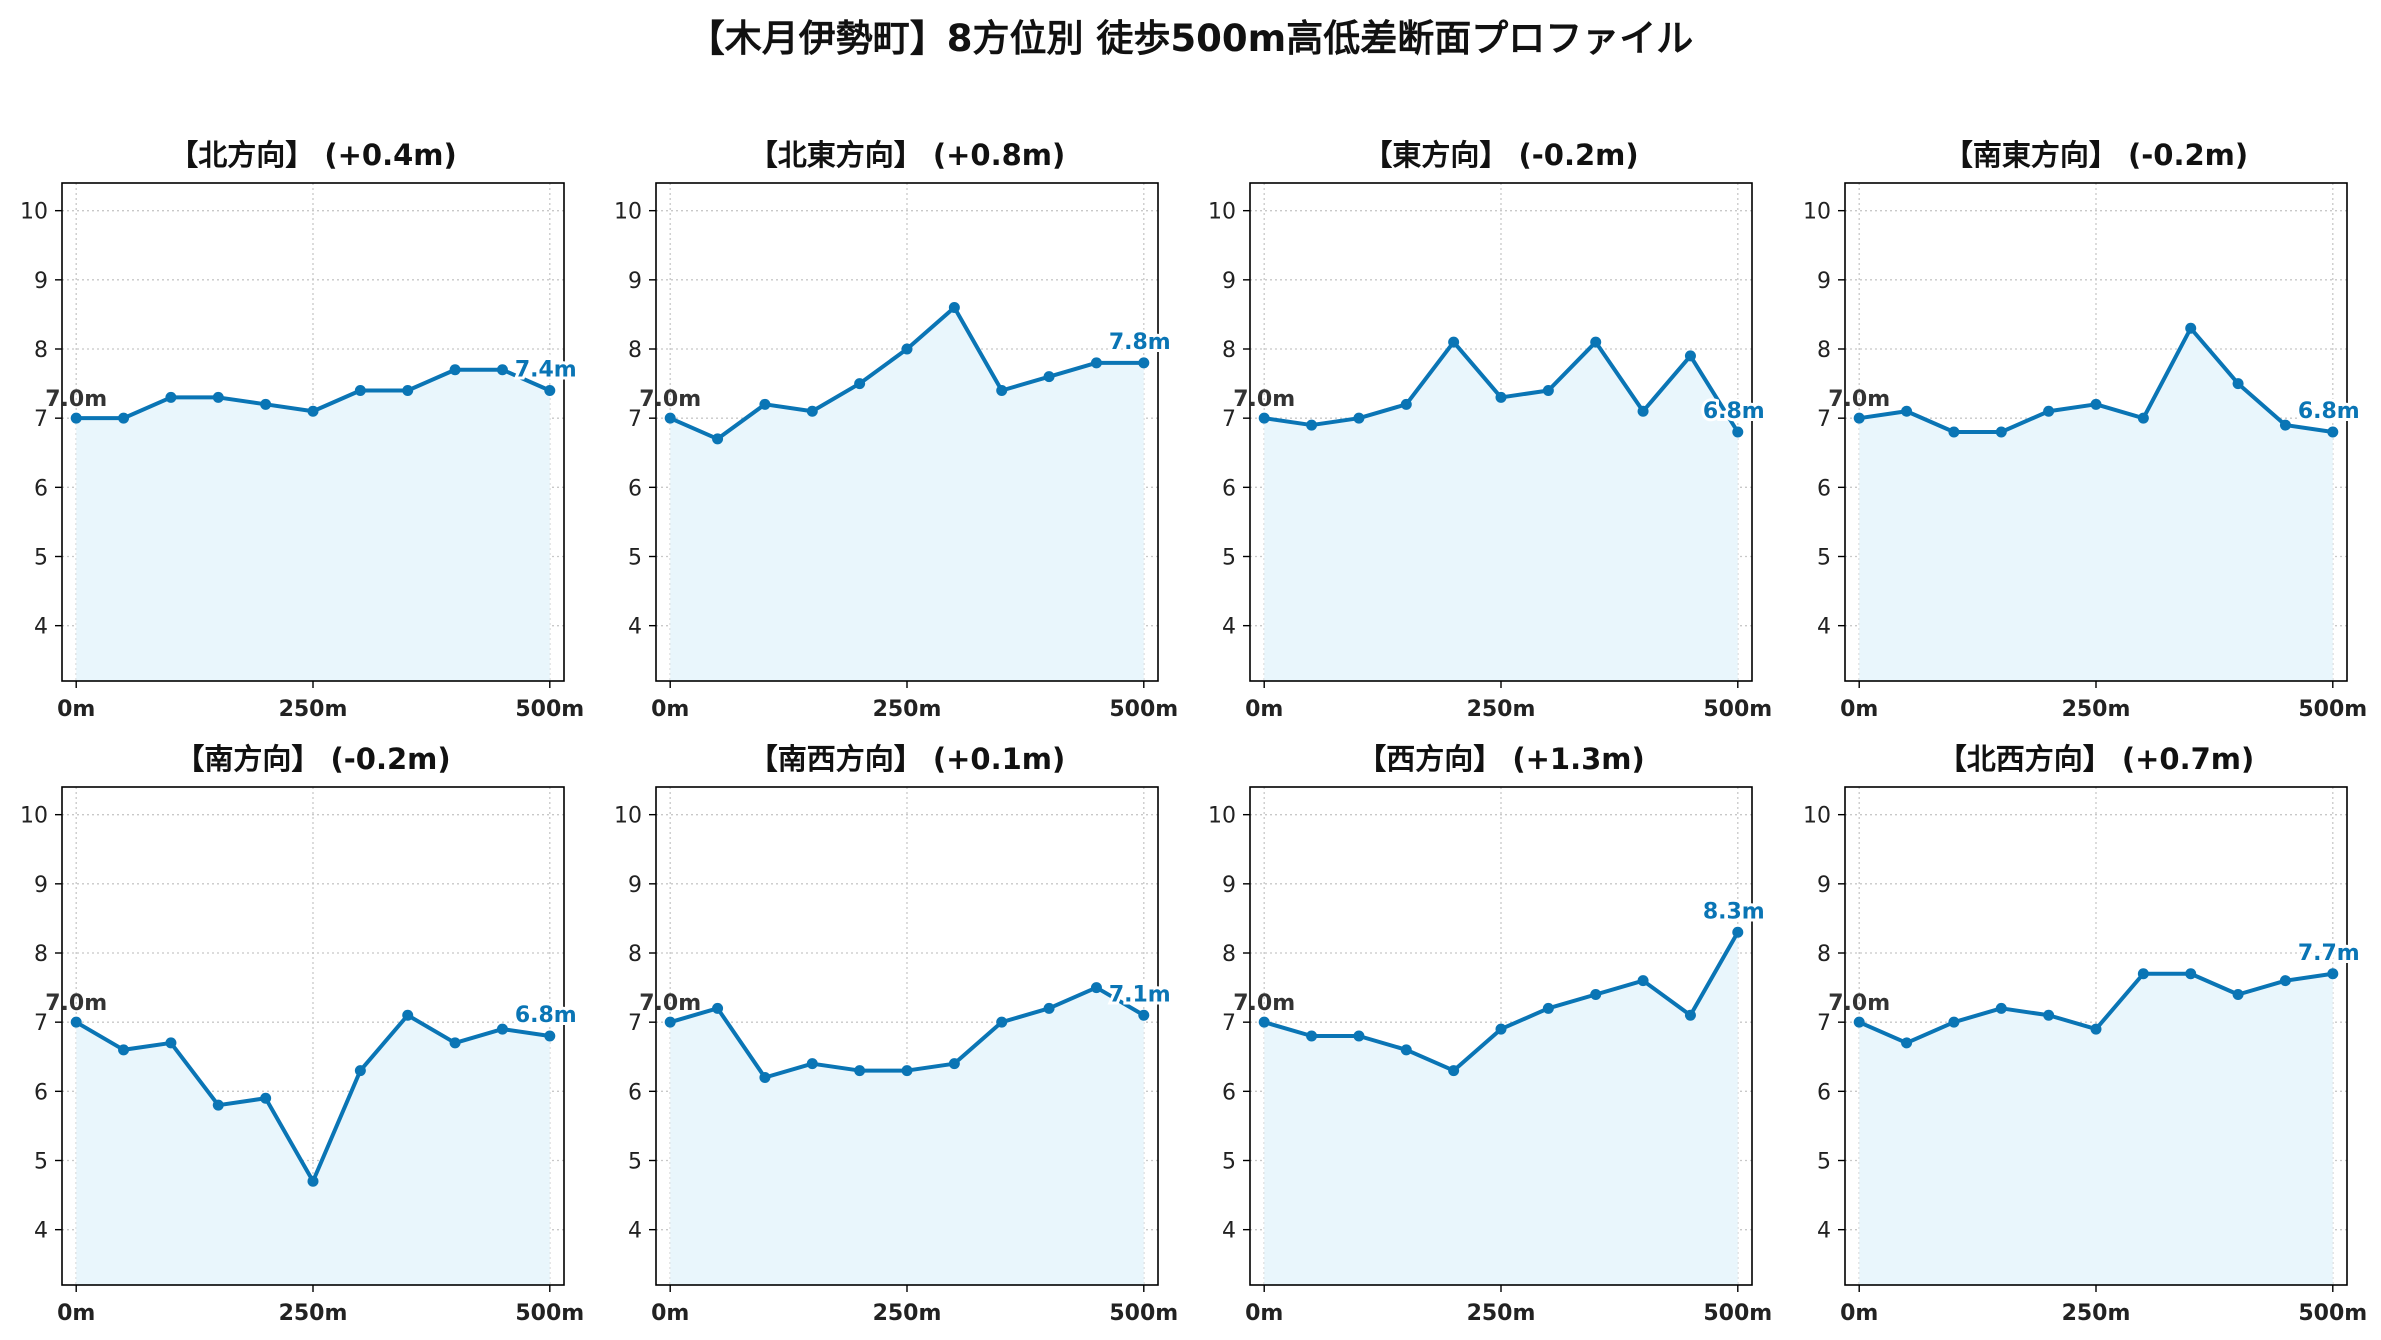 The image size is (2381, 1340). What do you see at coordinates (1140, 994) in the screenshot?
I see `end-value-label: 7.1m` at bounding box center [1140, 994].